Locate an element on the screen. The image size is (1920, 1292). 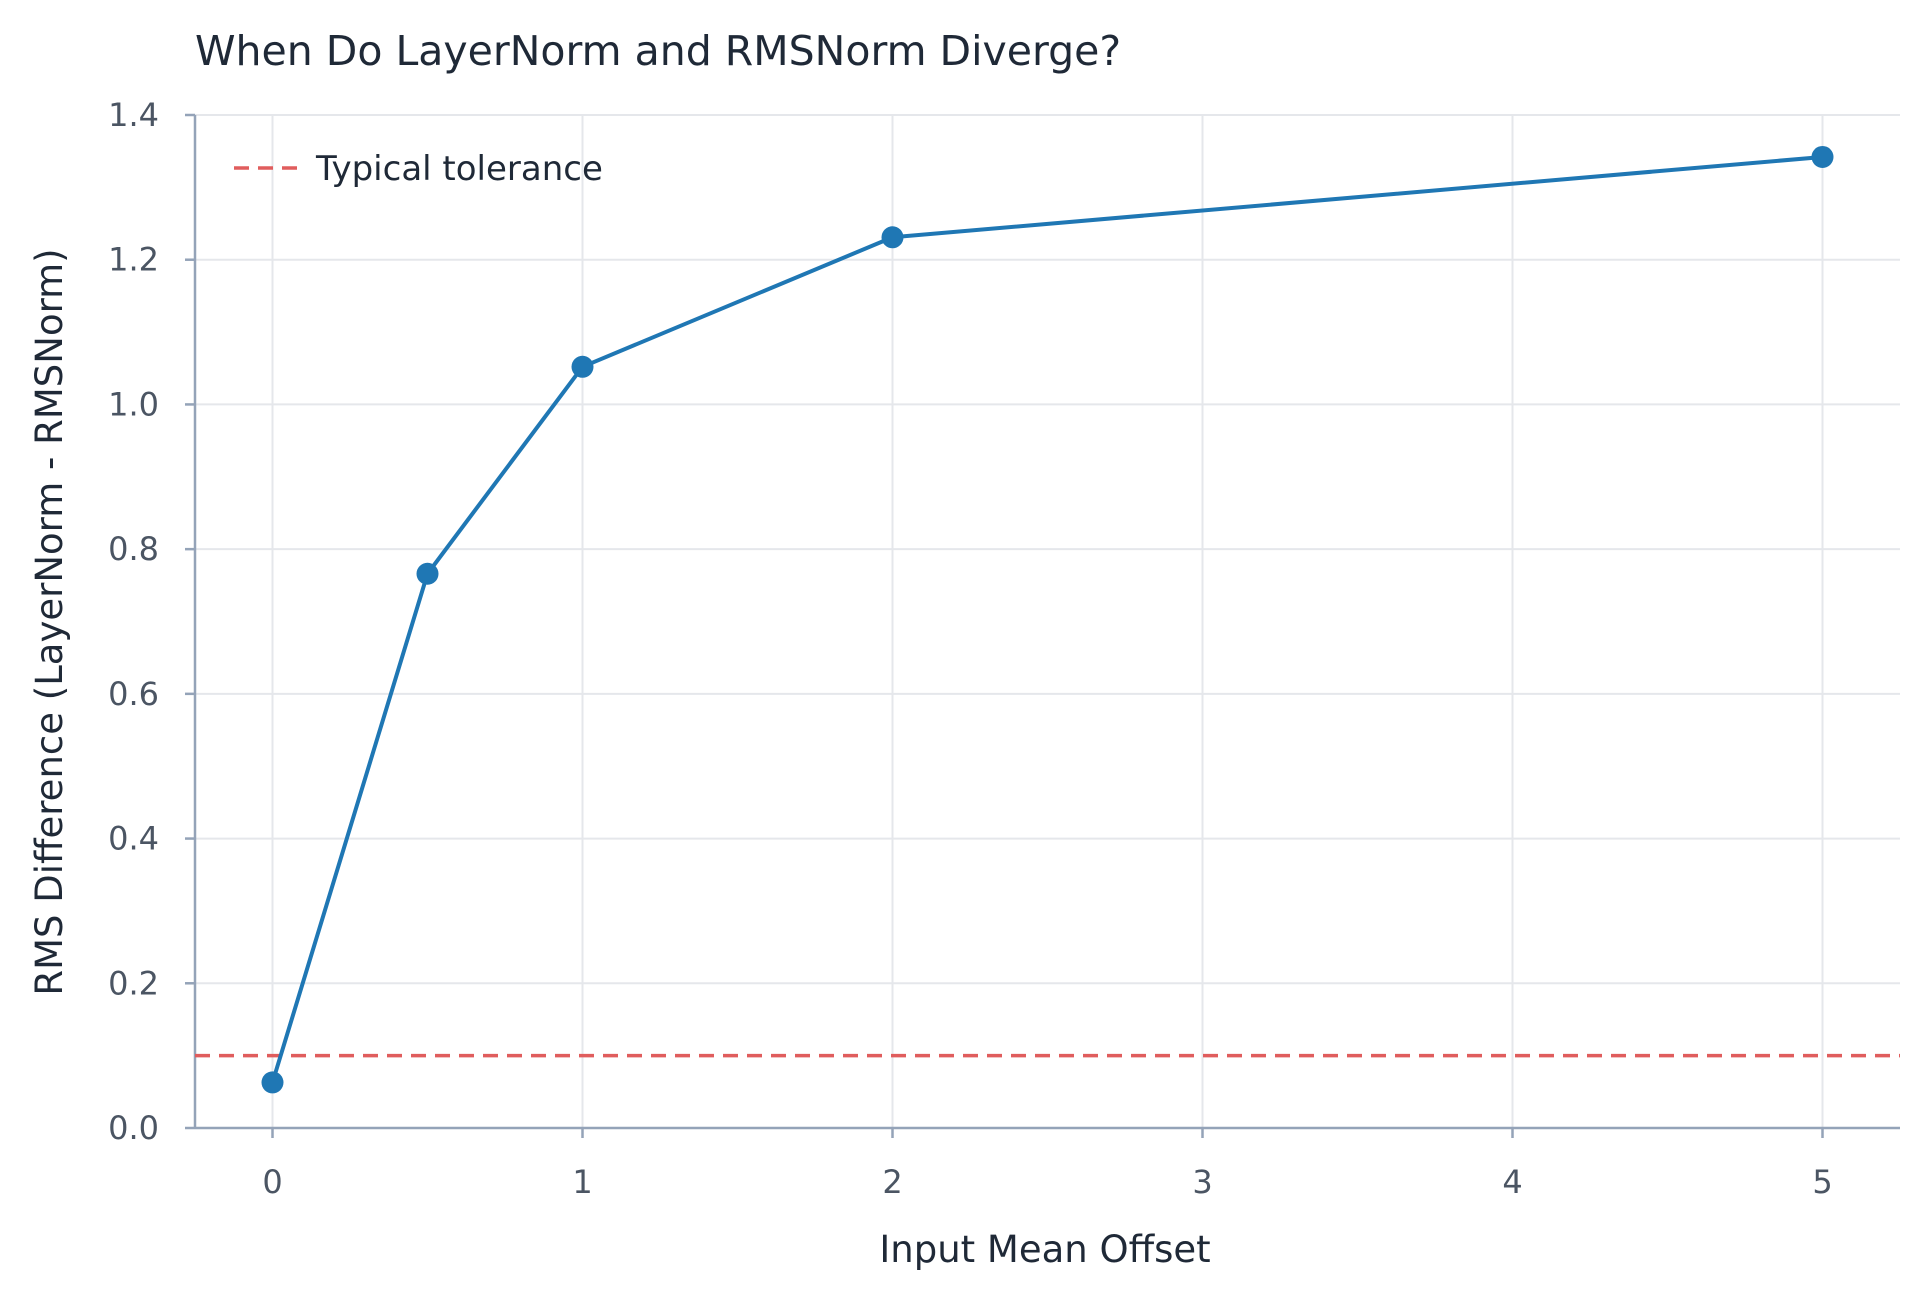
x-tick-label: 1 is located at coordinates (582, 1182).